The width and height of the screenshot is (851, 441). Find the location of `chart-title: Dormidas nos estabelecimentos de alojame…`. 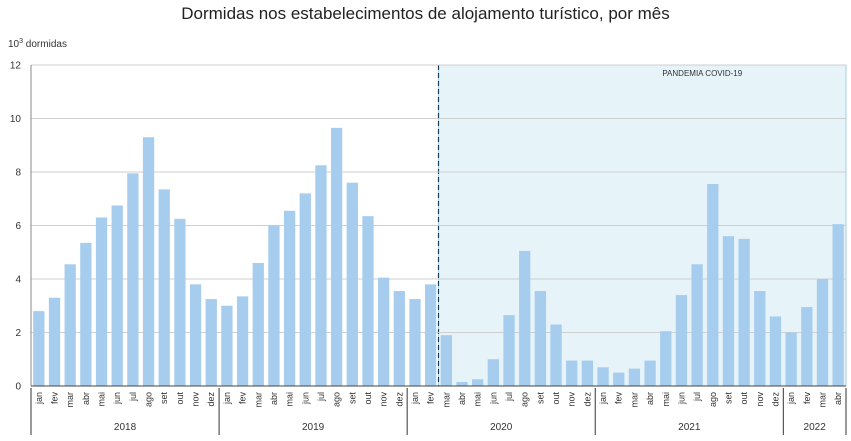

chart-title: Dormidas nos estabelecimentos de alojame… is located at coordinates (425, 13).